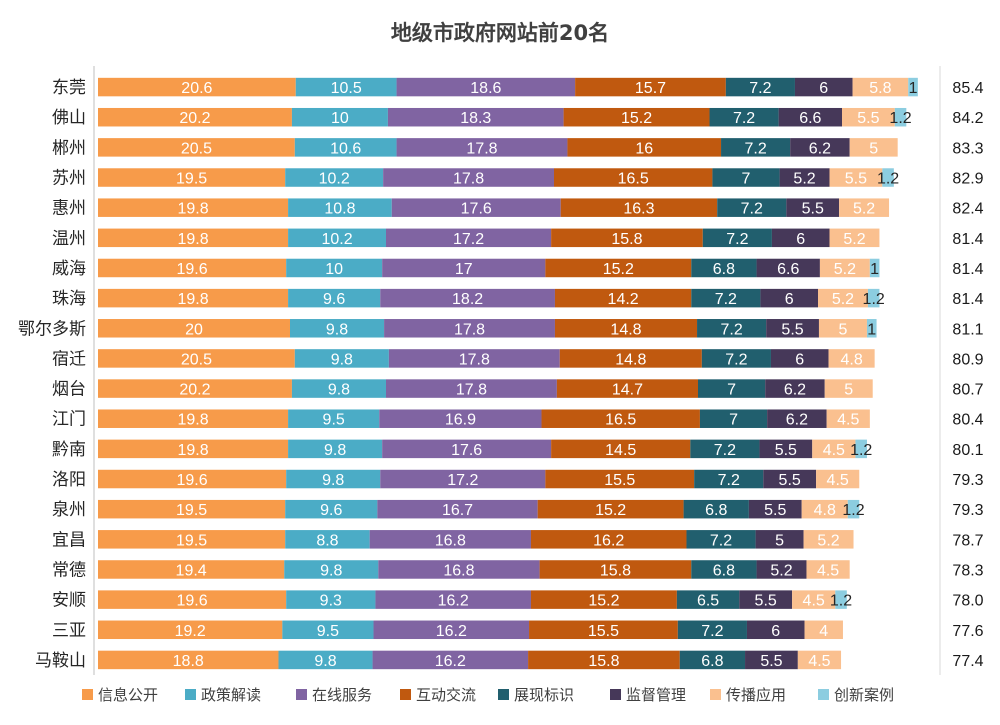 The height and width of the screenshot is (725, 1000). Describe the element at coordinates (779, 540) in the screenshot. I see `data-label: 5` at that location.